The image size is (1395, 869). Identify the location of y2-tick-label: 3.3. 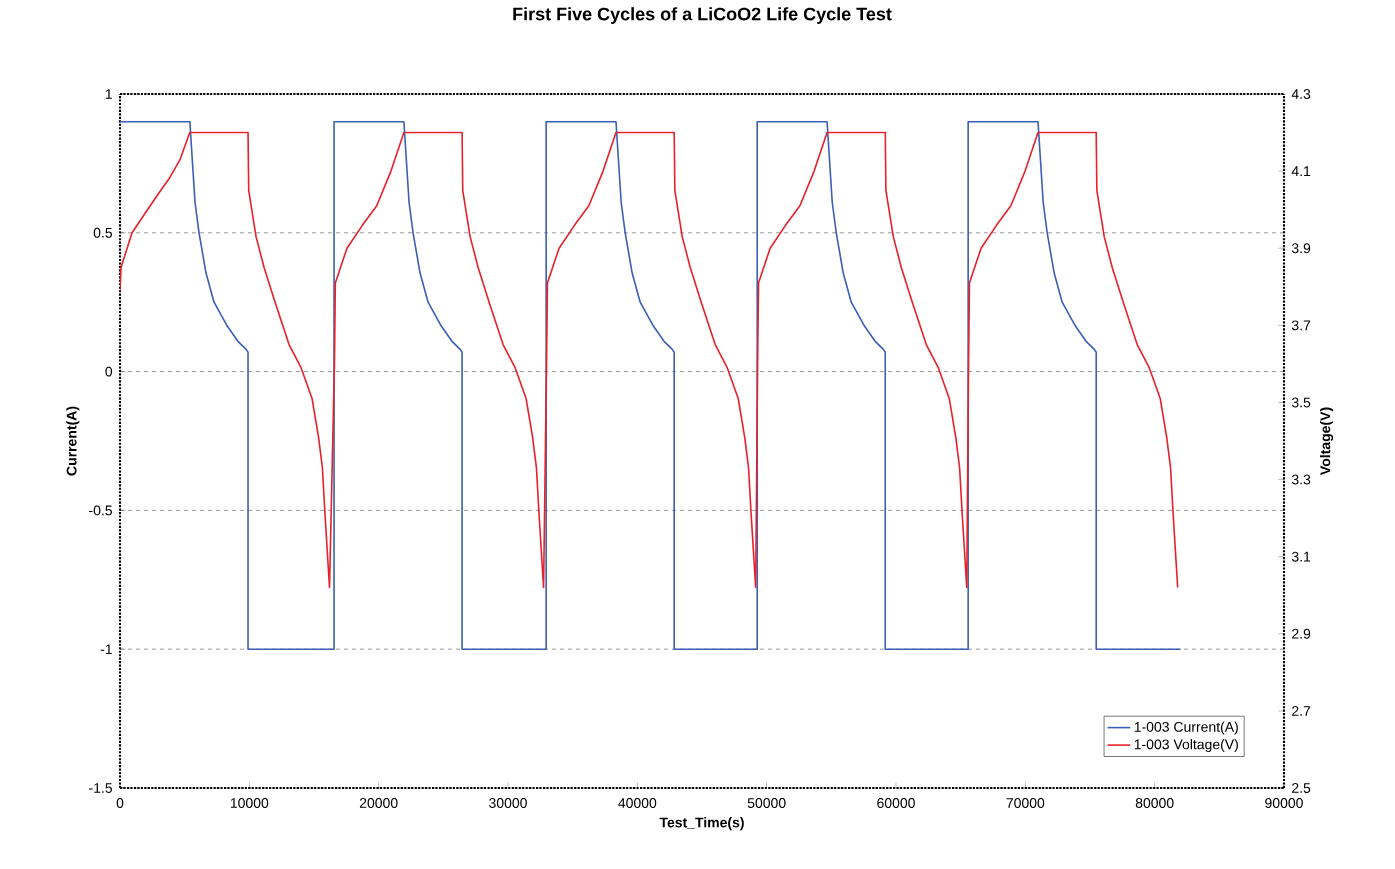
(1301, 479).